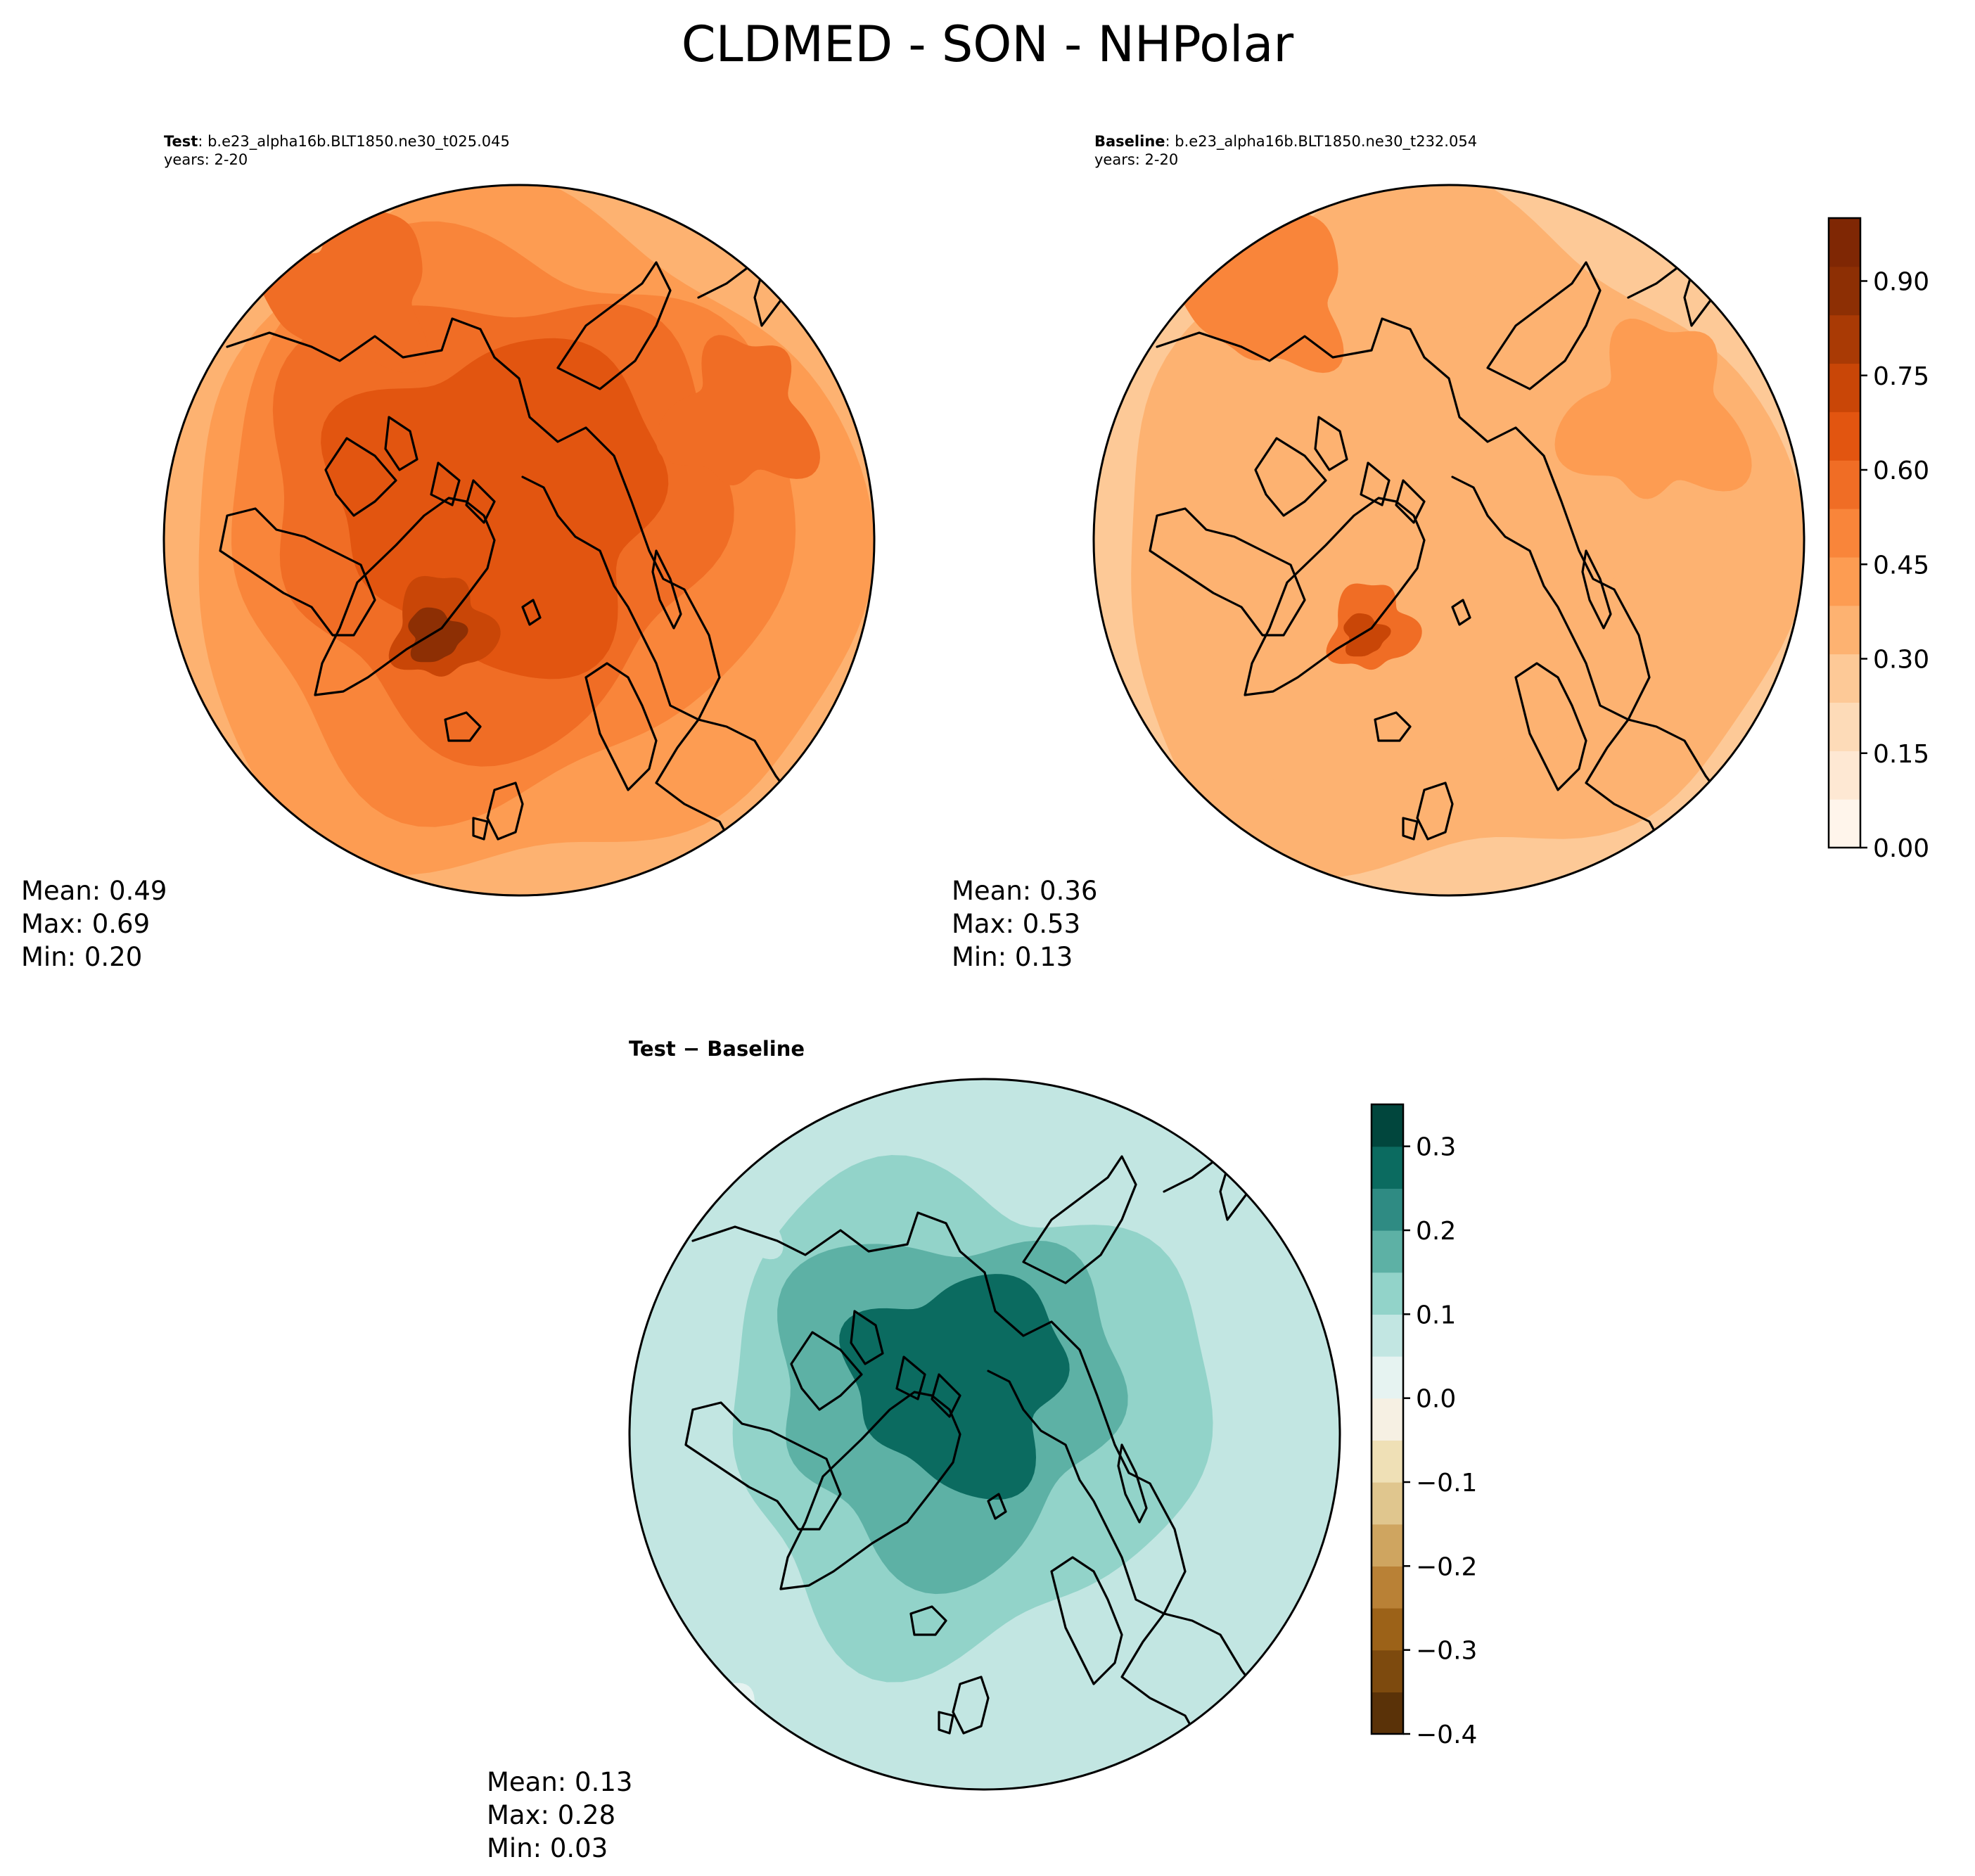 This screenshot has height=1876, width=1975. What do you see at coordinates (1901, 377) in the screenshot?
I see `colorbar-tick-label: 0.75` at bounding box center [1901, 377].